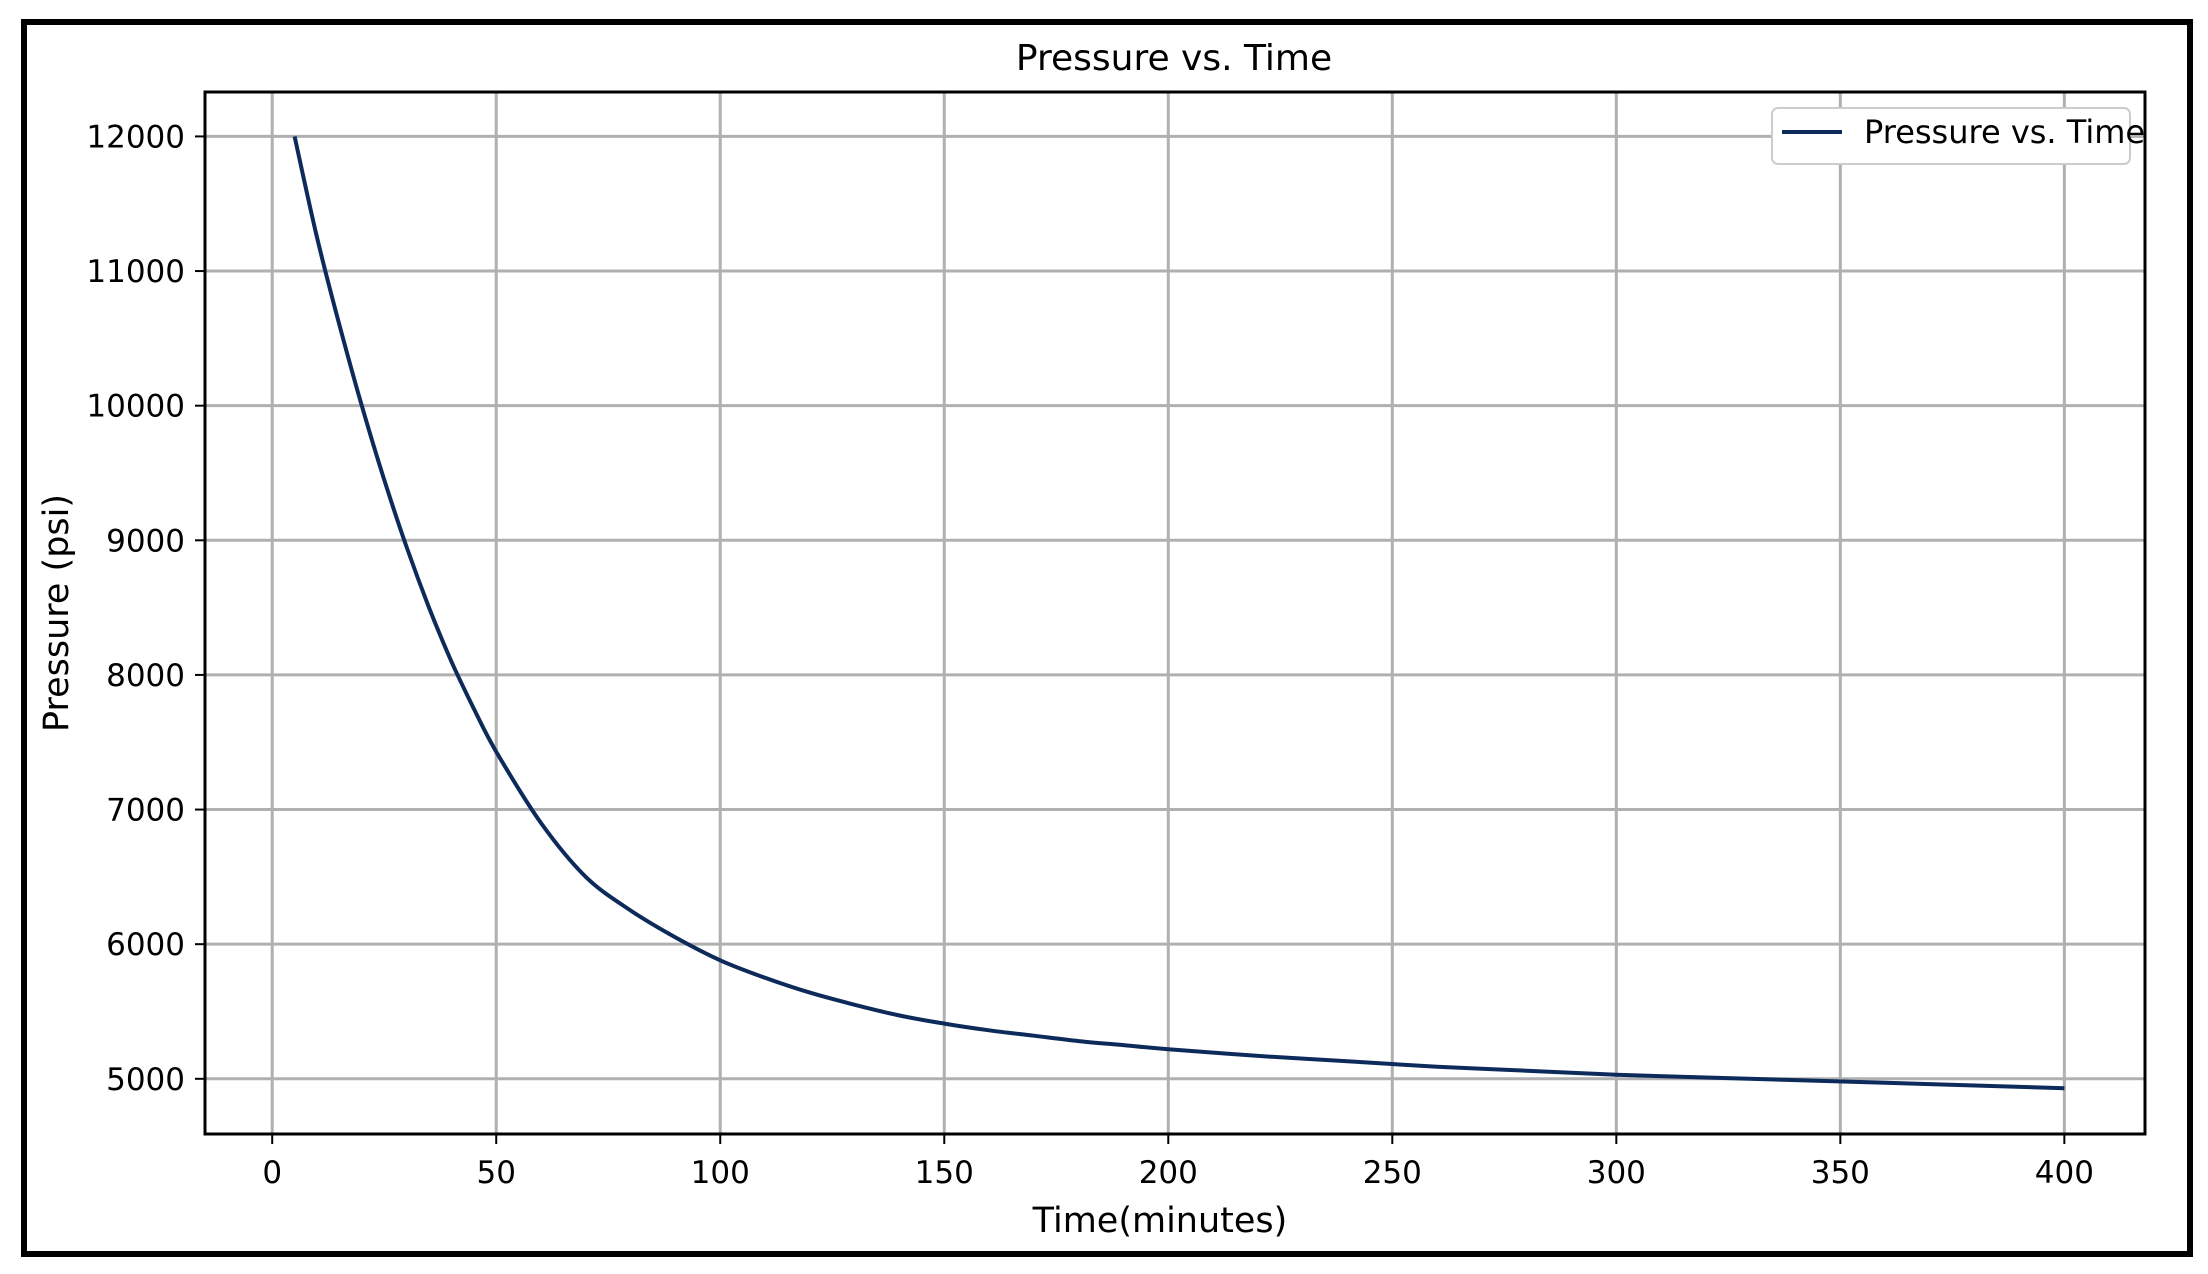 The image size is (2208, 1274). I want to click on x-axis-ticks: 0 50 100 150 200 250 300 350 400, so click(1178, 1162).